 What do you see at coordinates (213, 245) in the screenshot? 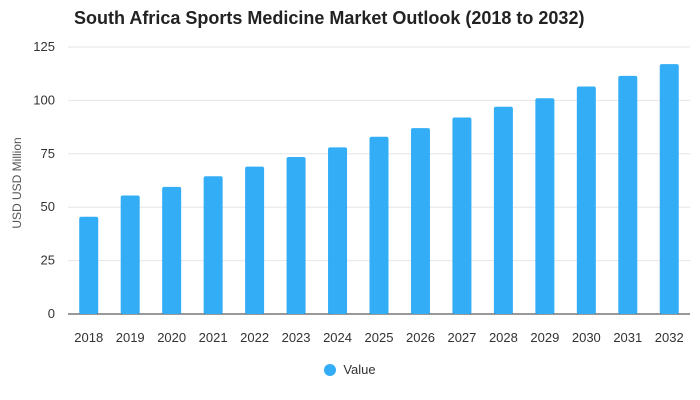
I see `bar-2021` at bounding box center [213, 245].